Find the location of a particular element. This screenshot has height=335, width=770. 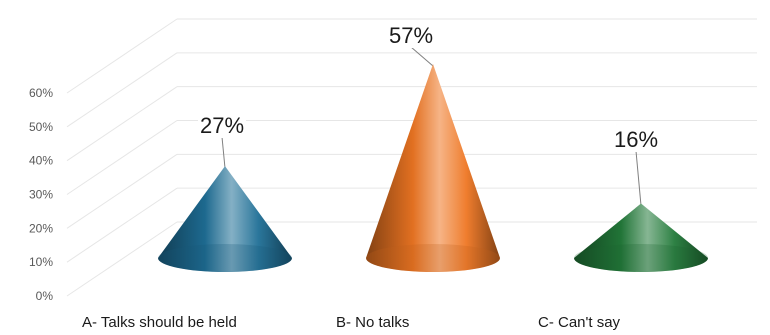

y-tick-label: 50% is located at coordinates (41, 127).